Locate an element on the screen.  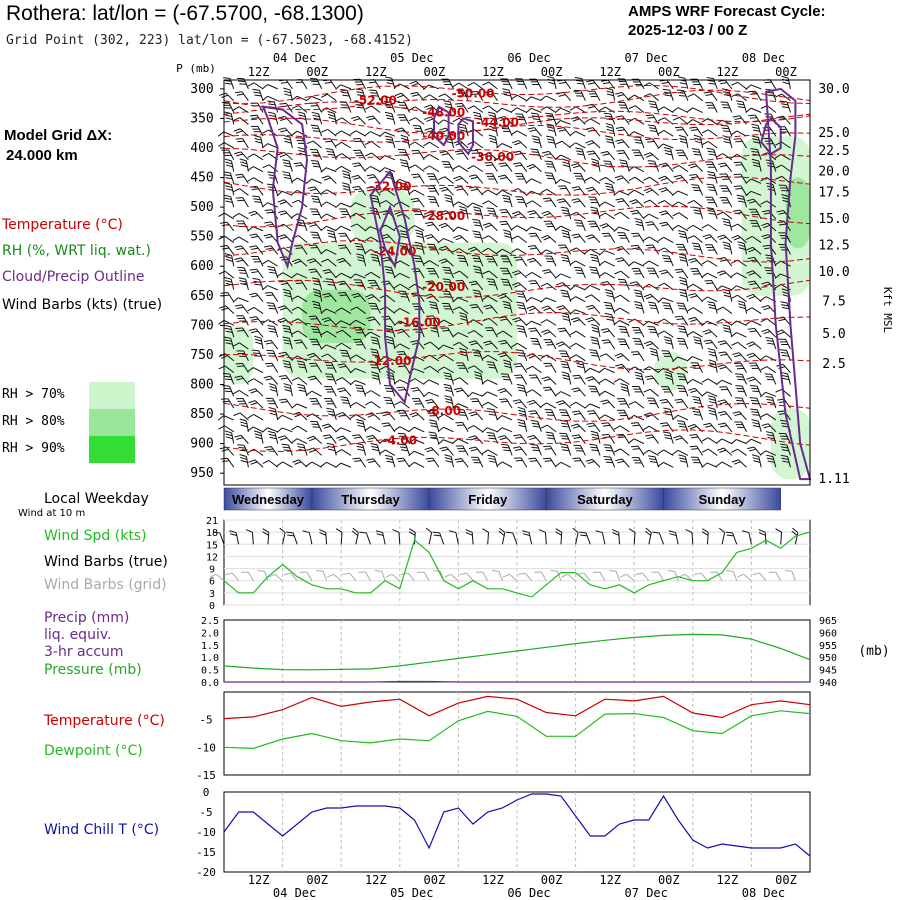
legend-rh70: RH > 70% is located at coordinates (33, 394).